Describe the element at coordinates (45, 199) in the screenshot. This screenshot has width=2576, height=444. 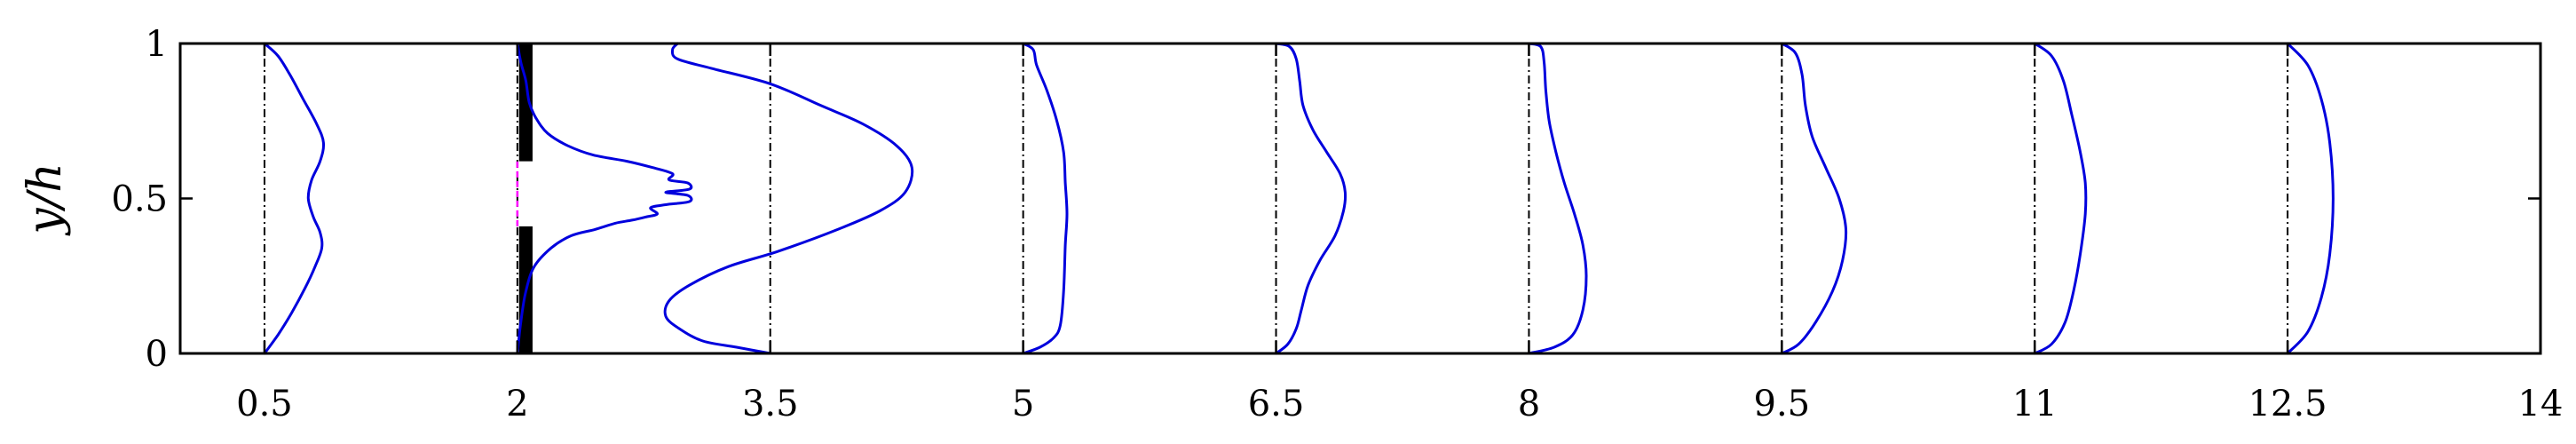
I see `y-axis-label: y/h` at that location.